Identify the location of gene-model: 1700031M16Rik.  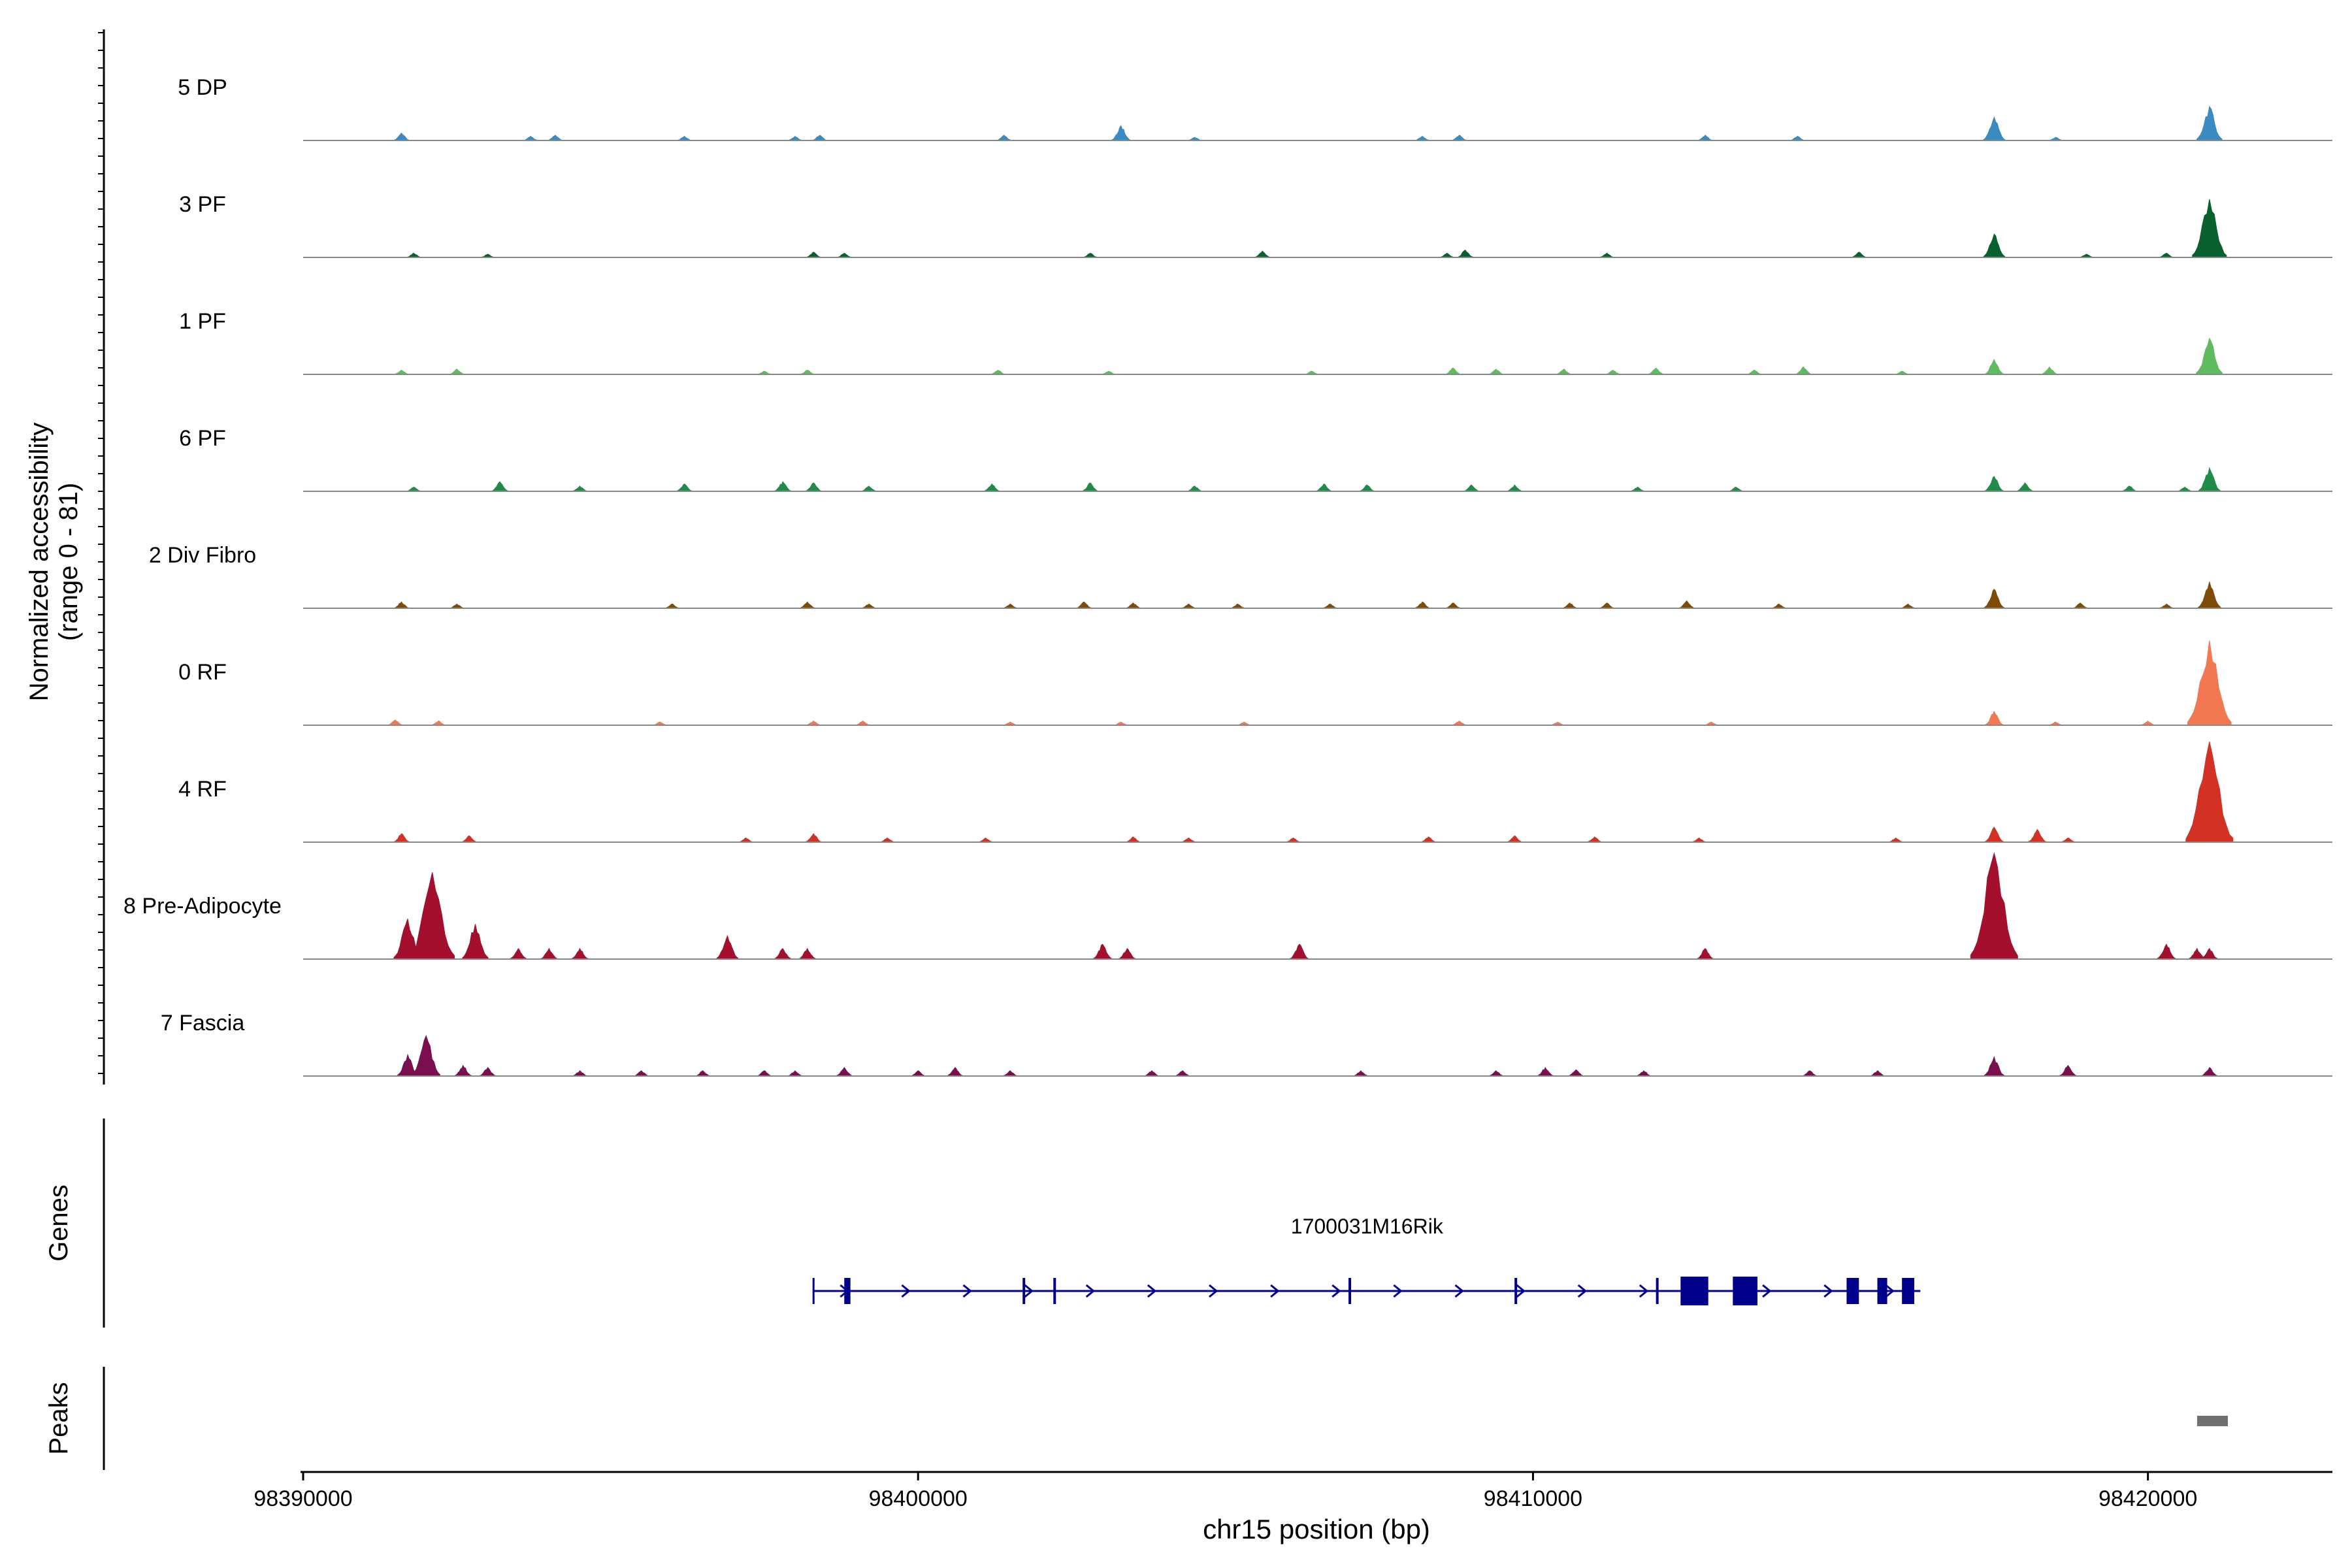
(1366, 1260).